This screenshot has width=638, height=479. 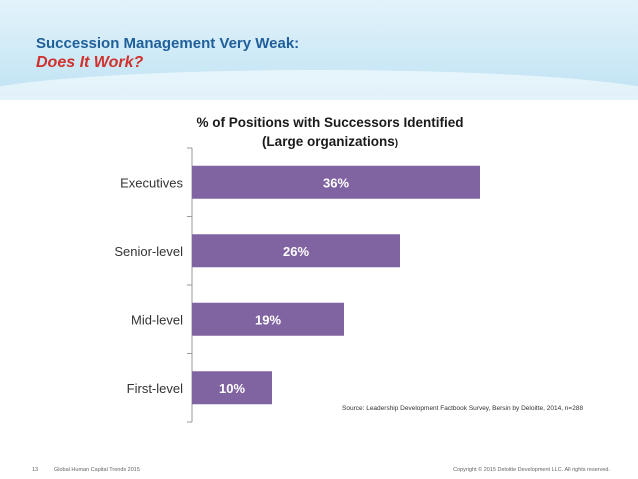 I want to click on chart-title-line2: (Large organizations), so click(x=330, y=142).